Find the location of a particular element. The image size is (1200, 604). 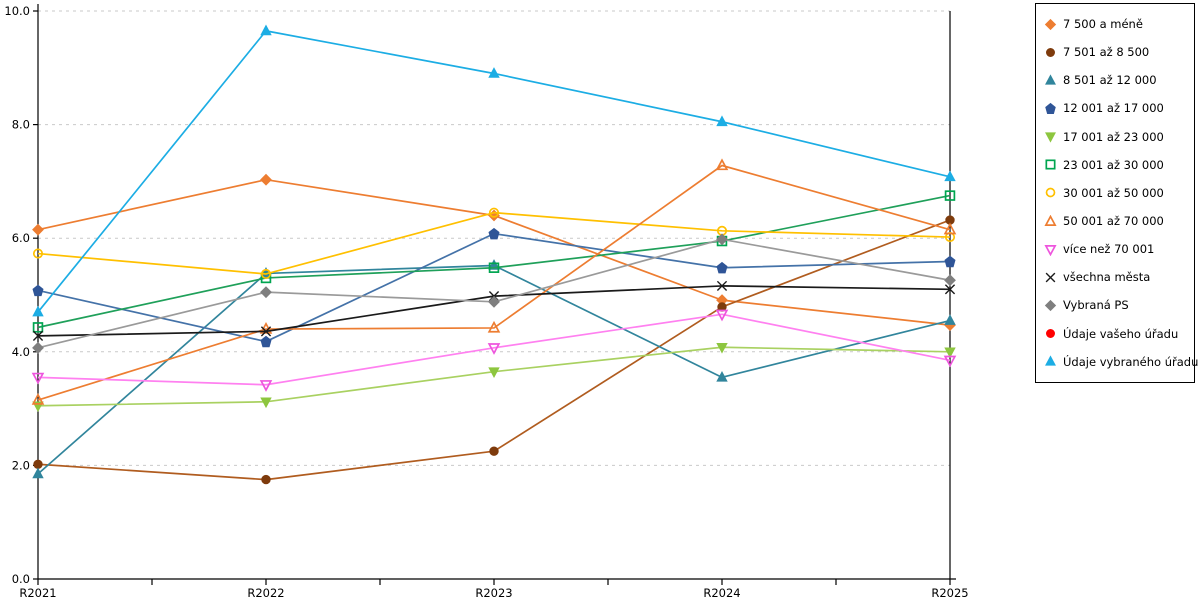

legend-label: Údaje vybraného úřadu is located at coordinates (1131, 361).